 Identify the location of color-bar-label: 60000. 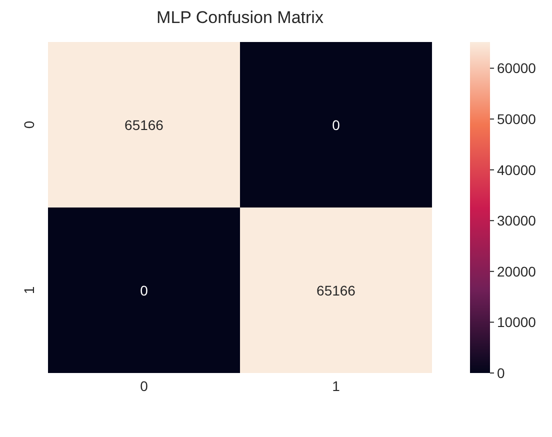
(516, 68).